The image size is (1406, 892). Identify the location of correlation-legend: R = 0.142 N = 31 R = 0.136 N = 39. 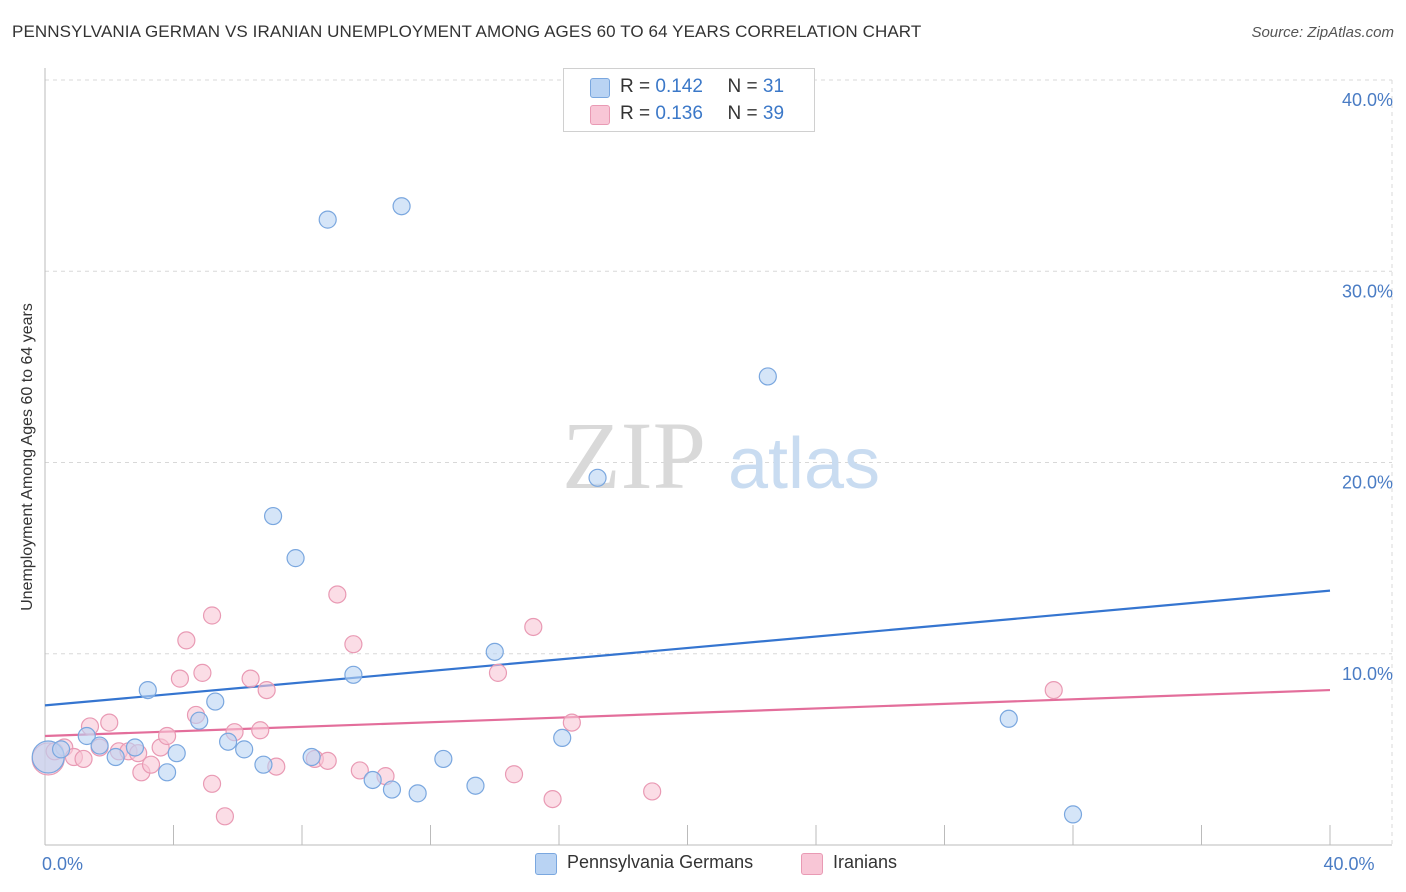
(689, 100).